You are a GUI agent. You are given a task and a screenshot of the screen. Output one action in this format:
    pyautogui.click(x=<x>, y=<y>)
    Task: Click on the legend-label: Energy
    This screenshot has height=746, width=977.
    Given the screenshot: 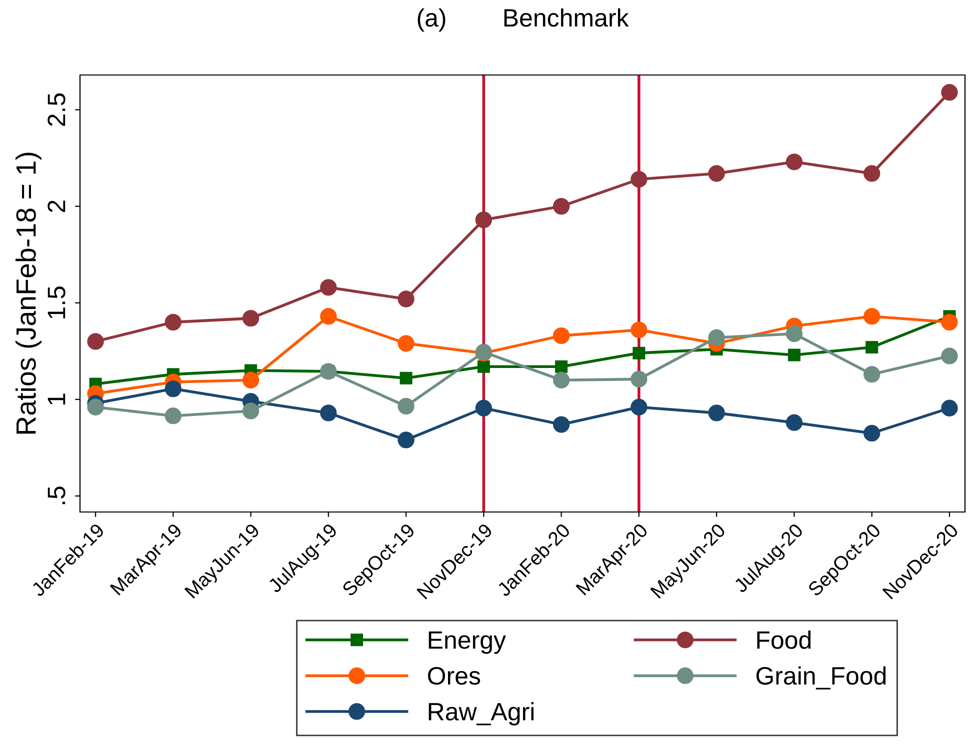 What is the action you would take?
    pyautogui.click(x=467, y=642)
    